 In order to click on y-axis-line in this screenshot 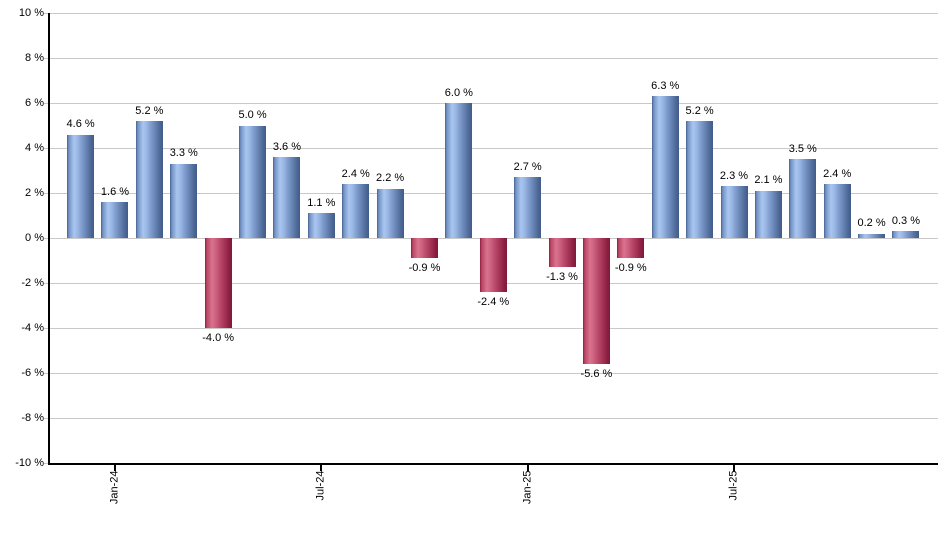, I will do `click(48, 239)`.